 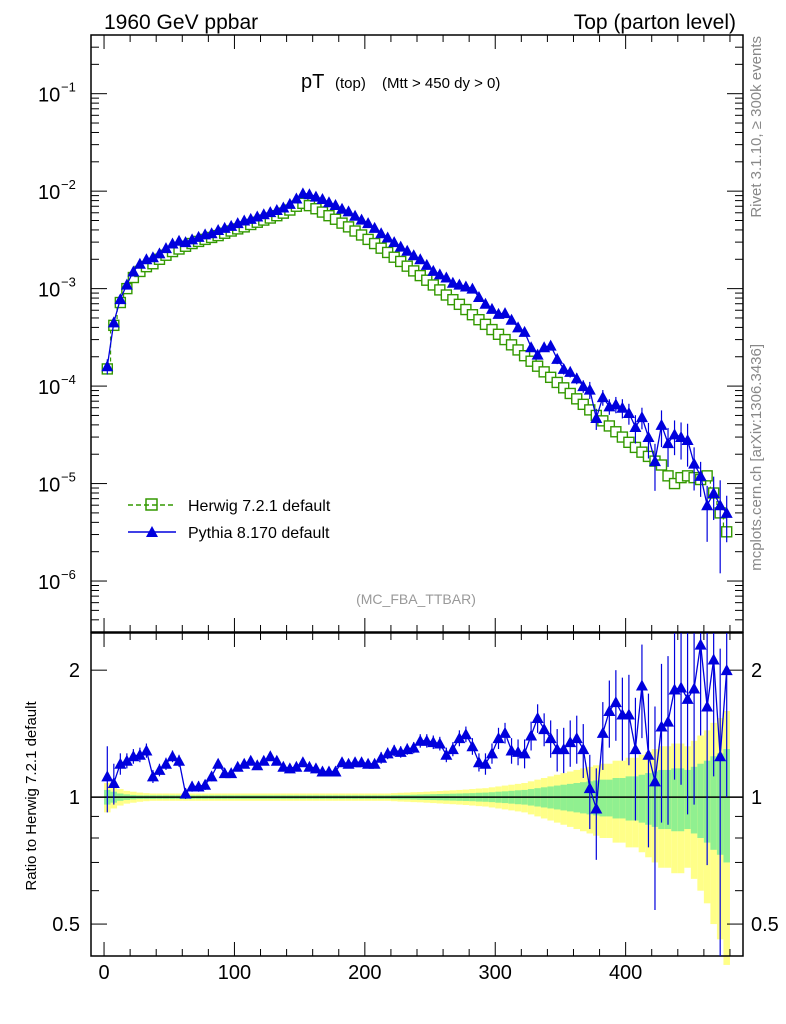 I want to click on plot-title-sub: (top), so click(x=350, y=83).